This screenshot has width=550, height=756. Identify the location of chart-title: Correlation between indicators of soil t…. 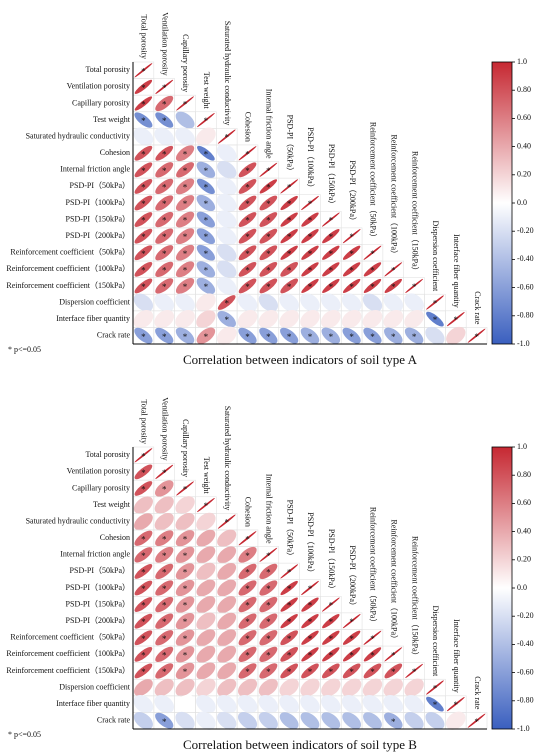
(300, 359).